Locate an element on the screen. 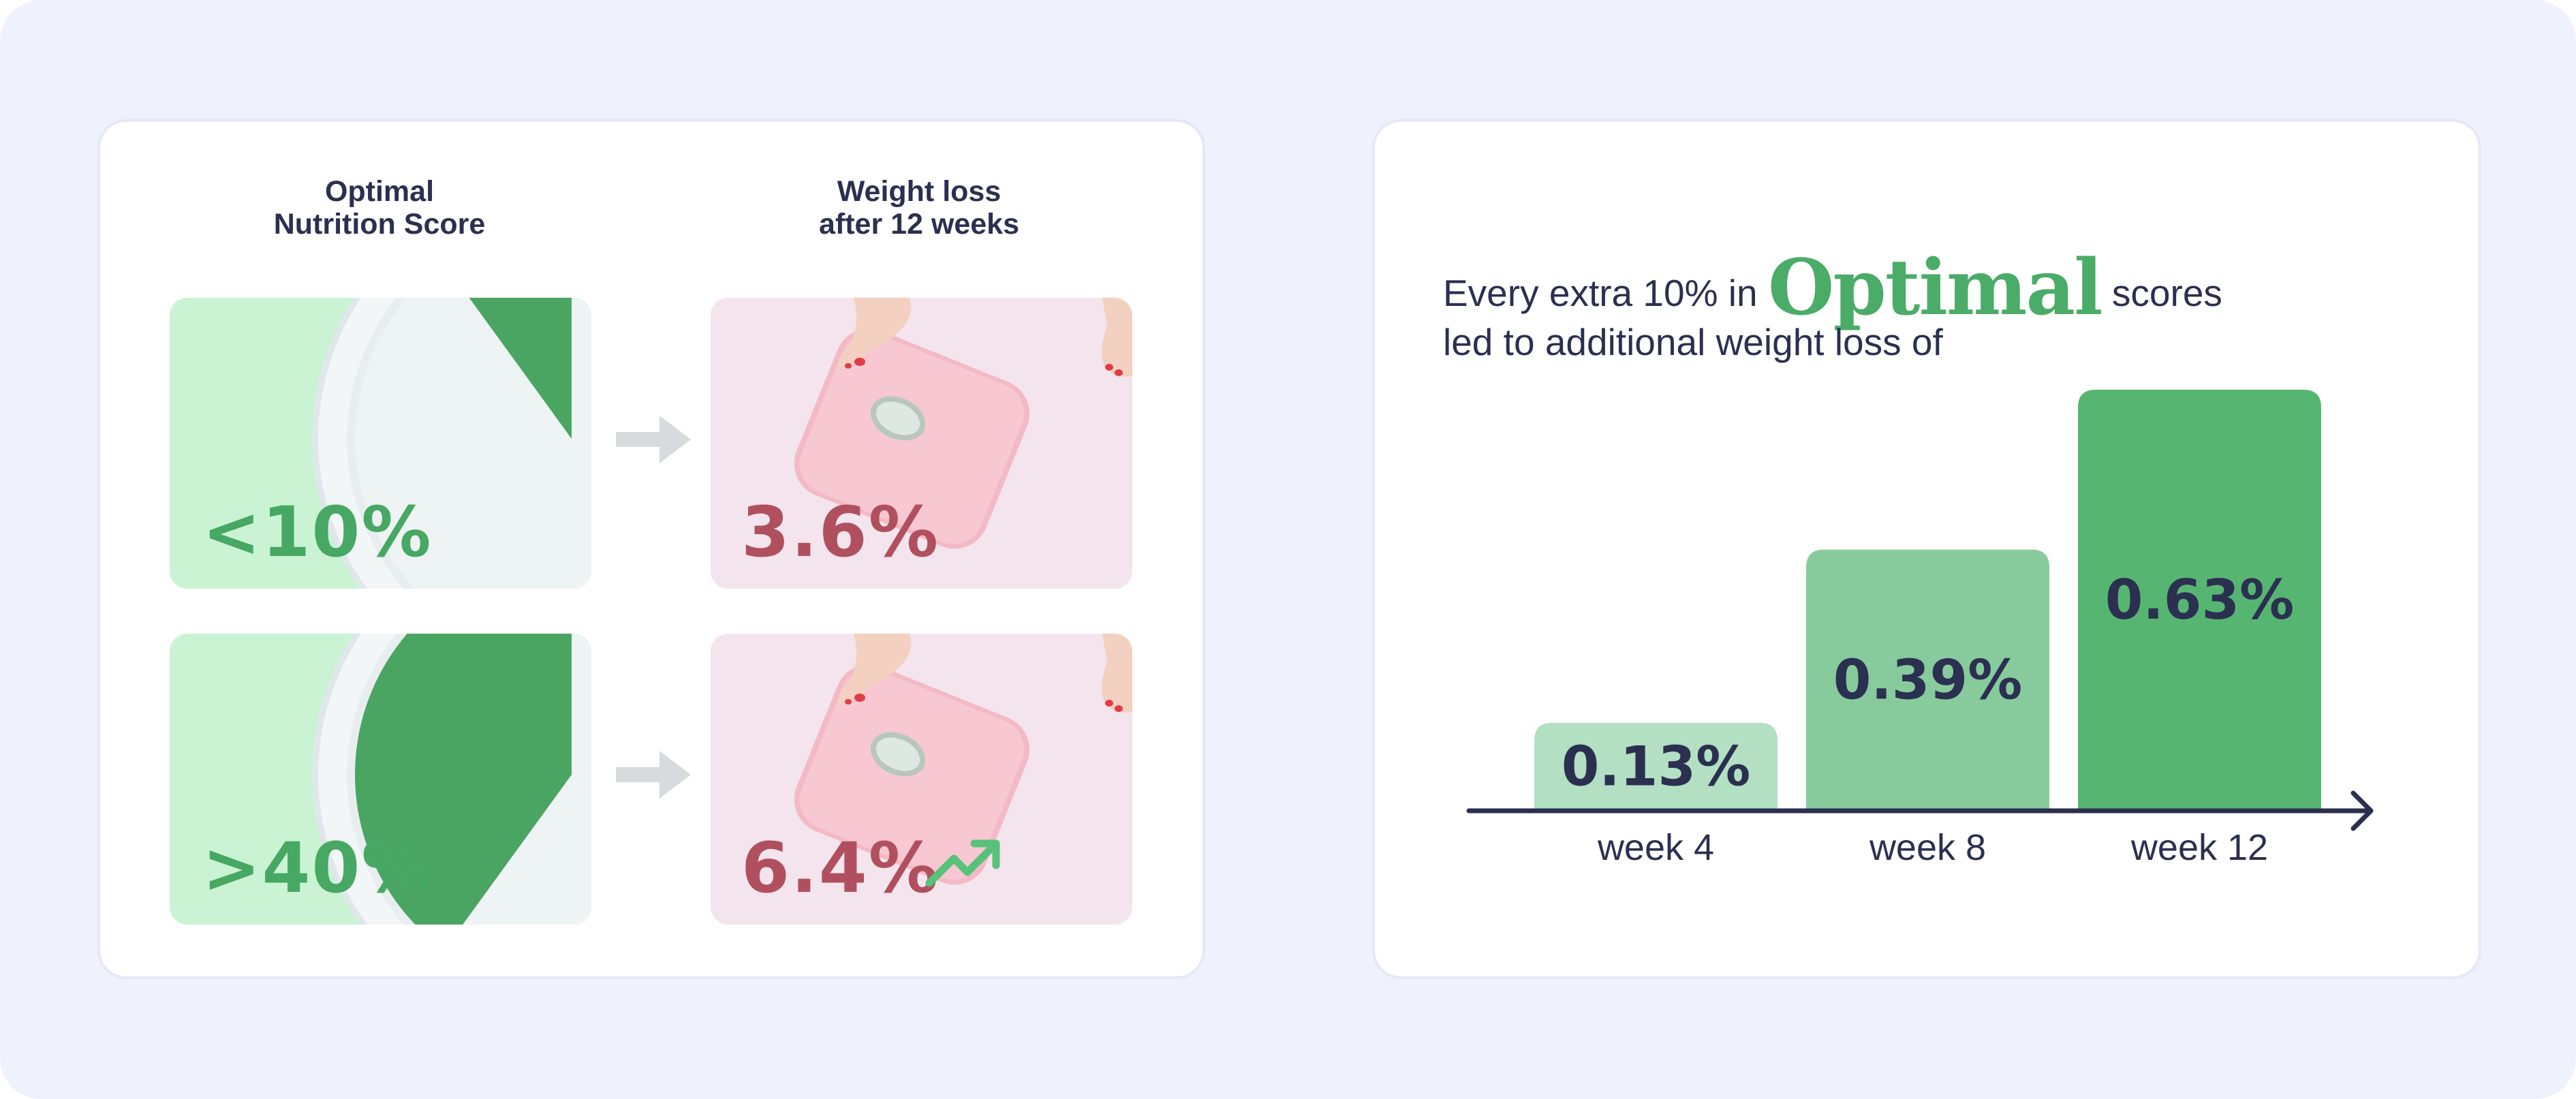 This screenshot has height=1099, width=2576. headline-text-end: scores is located at coordinates (2161, 293).